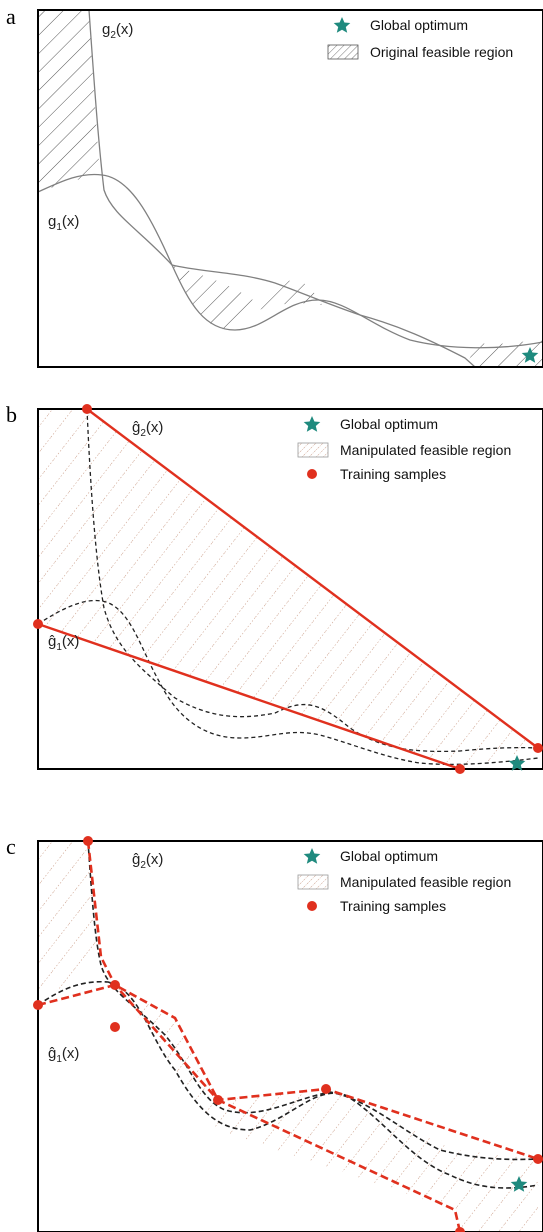 This screenshot has width=543, height=1232. I want to click on panel-a-letter: a, so click(11, 16).